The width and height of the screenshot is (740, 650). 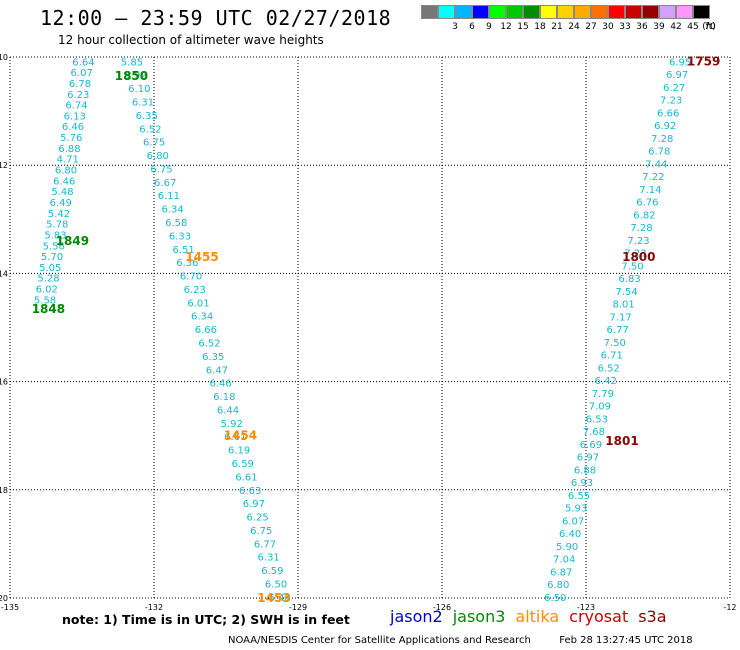 What do you see at coordinates (625, 27) in the screenshot?
I see `legend-label: 33` at bounding box center [625, 27].